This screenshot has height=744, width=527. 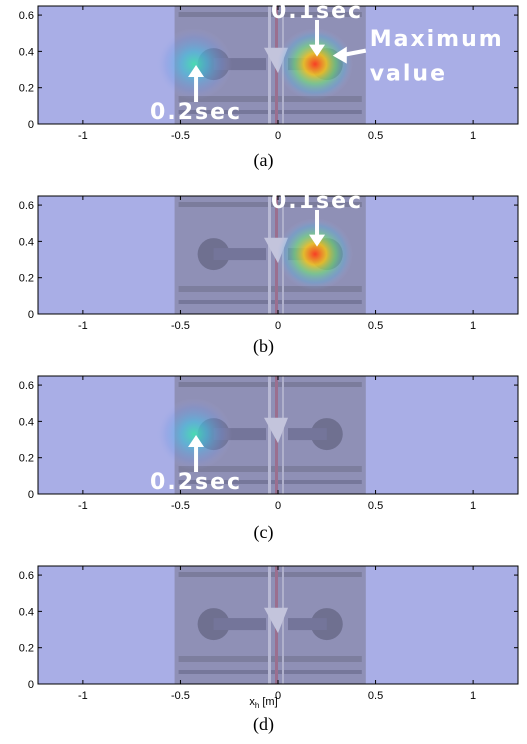 What do you see at coordinates (437, 39) in the screenshot?
I see `annotation-label: Maximum` at bounding box center [437, 39].